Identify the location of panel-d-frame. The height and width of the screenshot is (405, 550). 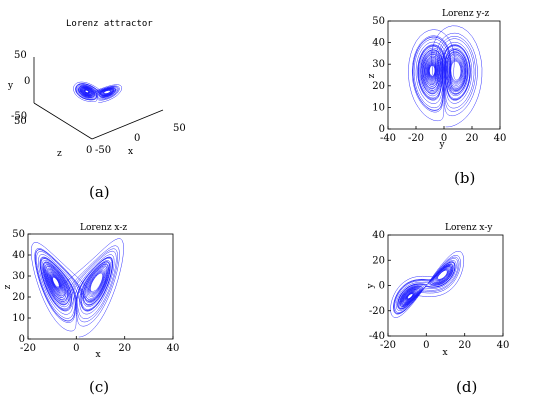
(445, 285).